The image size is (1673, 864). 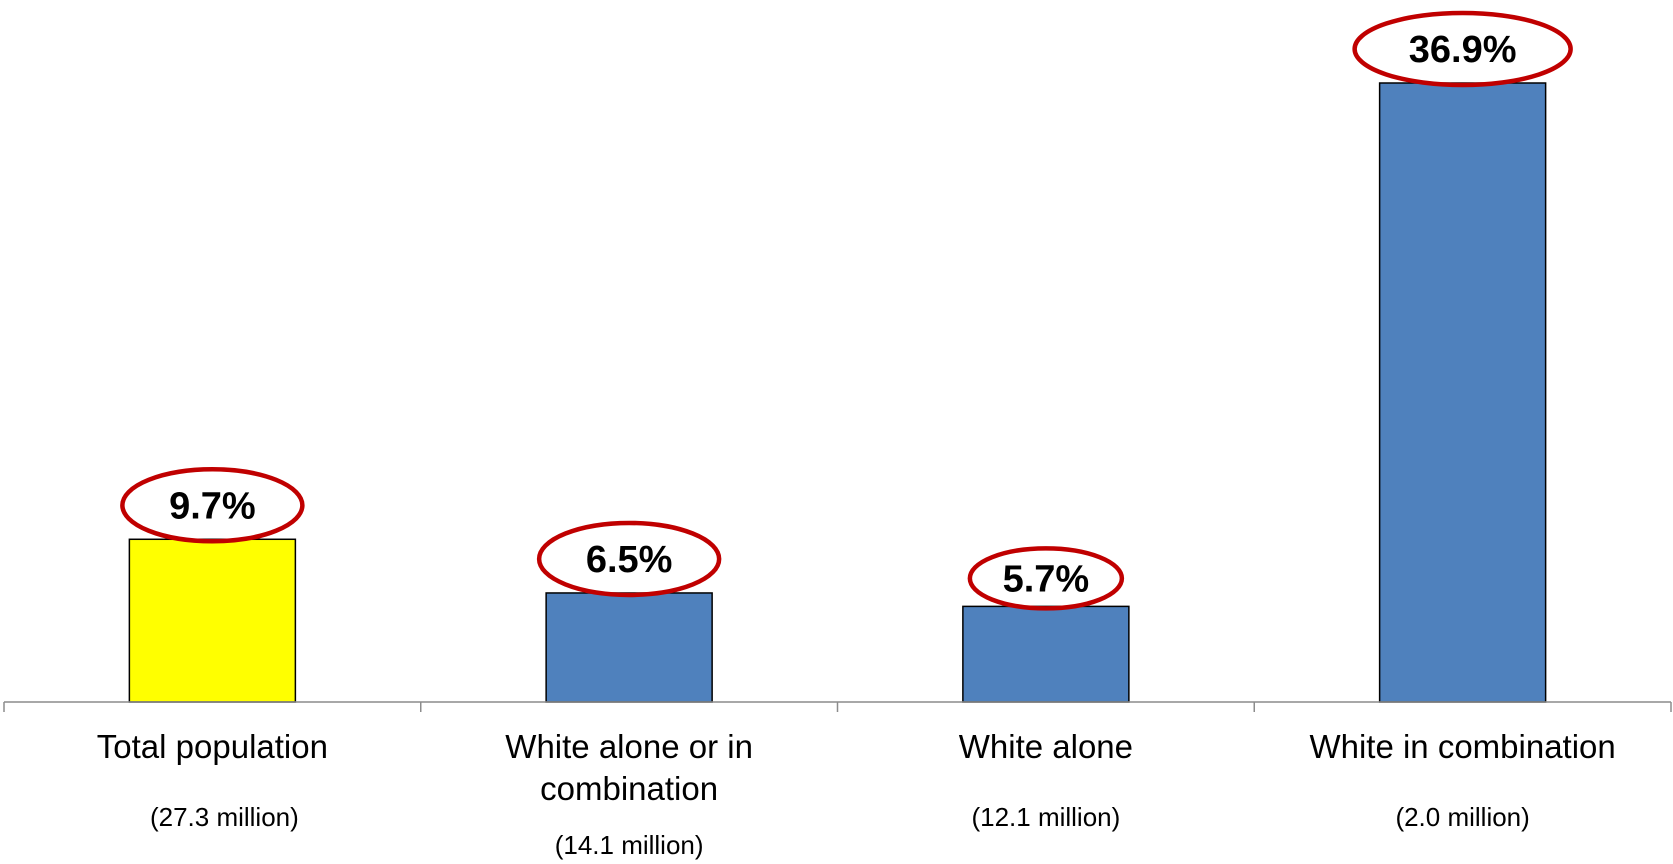 I want to click on category-label: White alone, so click(x=1046, y=746).